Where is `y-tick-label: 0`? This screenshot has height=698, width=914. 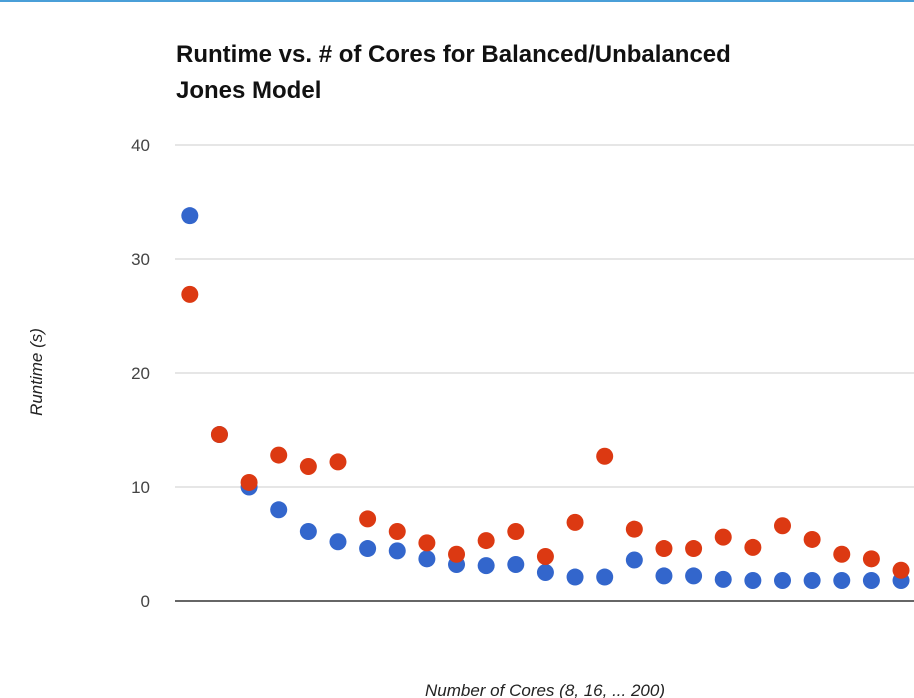
y-tick-label: 0 is located at coordinates (145, 601).